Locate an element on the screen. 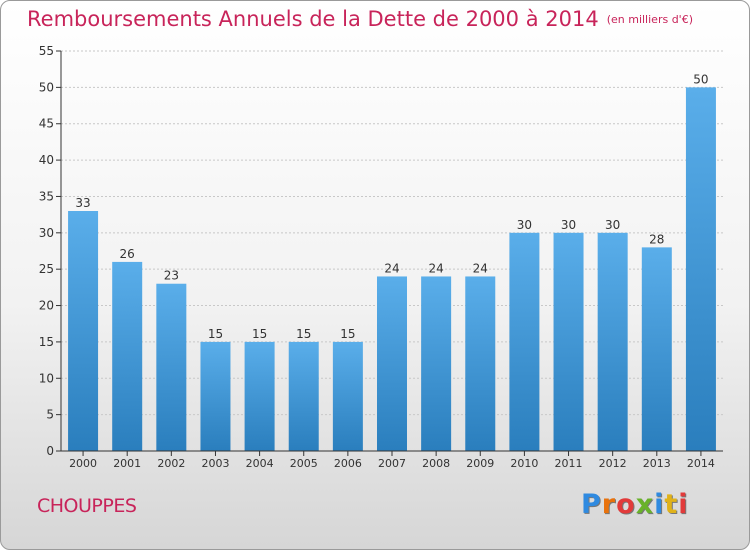  bar-2008 is located at coordinates (436, 363).